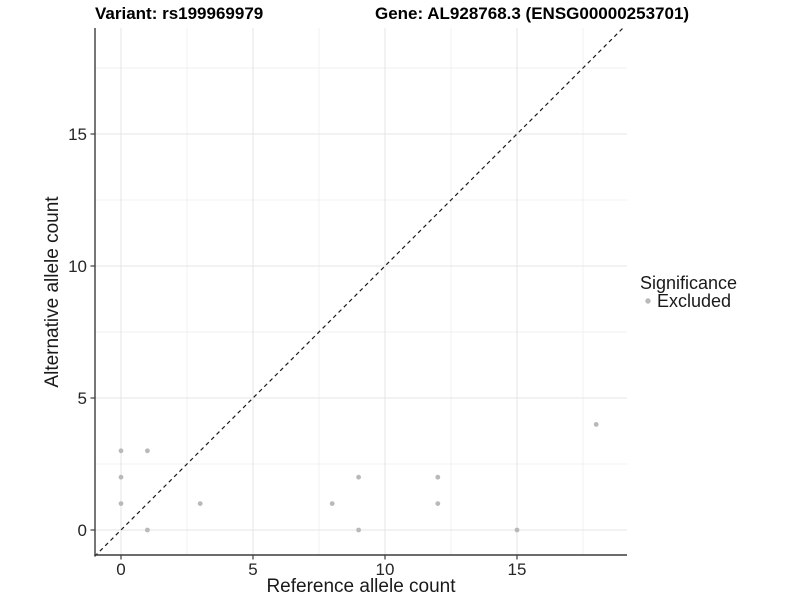  Describe the element at coordinates (648, 301) in the screenshot. I see `legend-key-point-icon` at that location.